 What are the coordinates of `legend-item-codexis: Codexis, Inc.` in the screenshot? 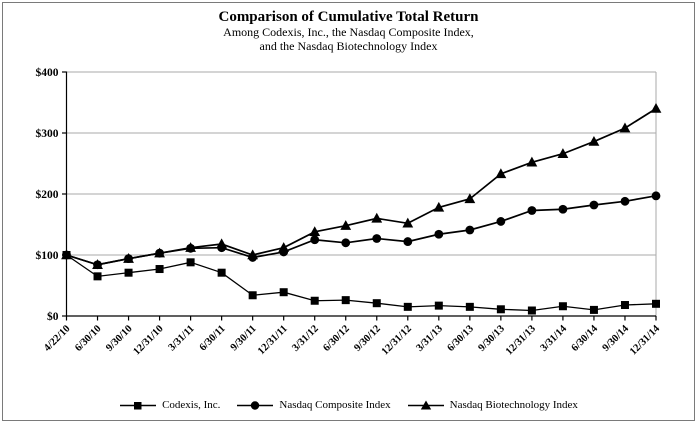 It's located at (169, 405).